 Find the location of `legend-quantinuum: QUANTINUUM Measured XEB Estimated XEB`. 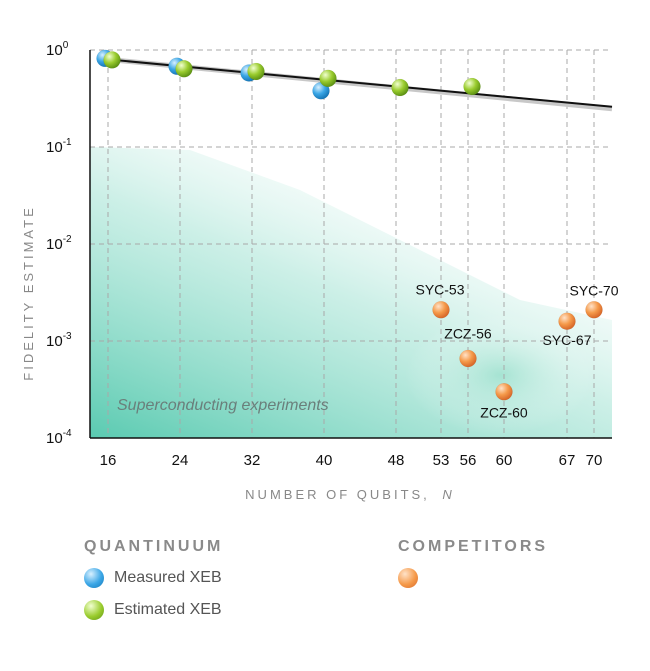

legend-quantinuum: QUANTINUUM Measured XEB Estimated XEB is located at coordinates (153, 579).